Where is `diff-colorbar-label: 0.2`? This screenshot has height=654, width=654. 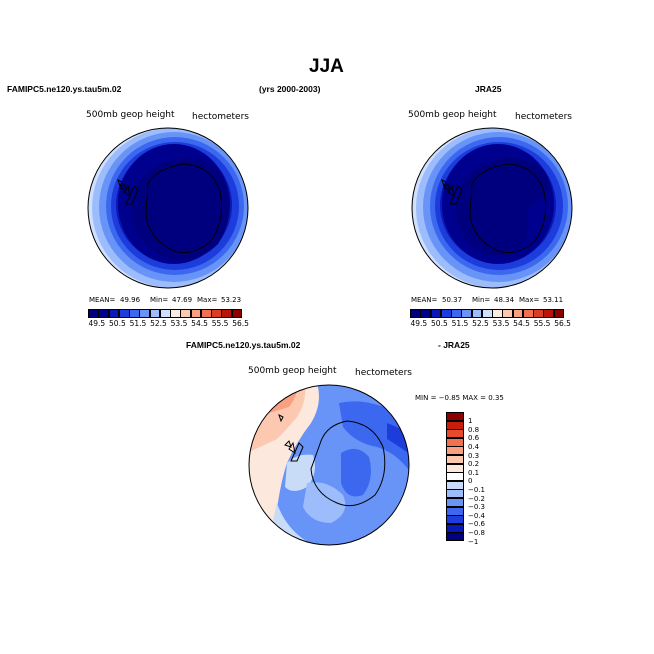
diff-colorbar-label: 0.2 is located at coordinates (474, 464).